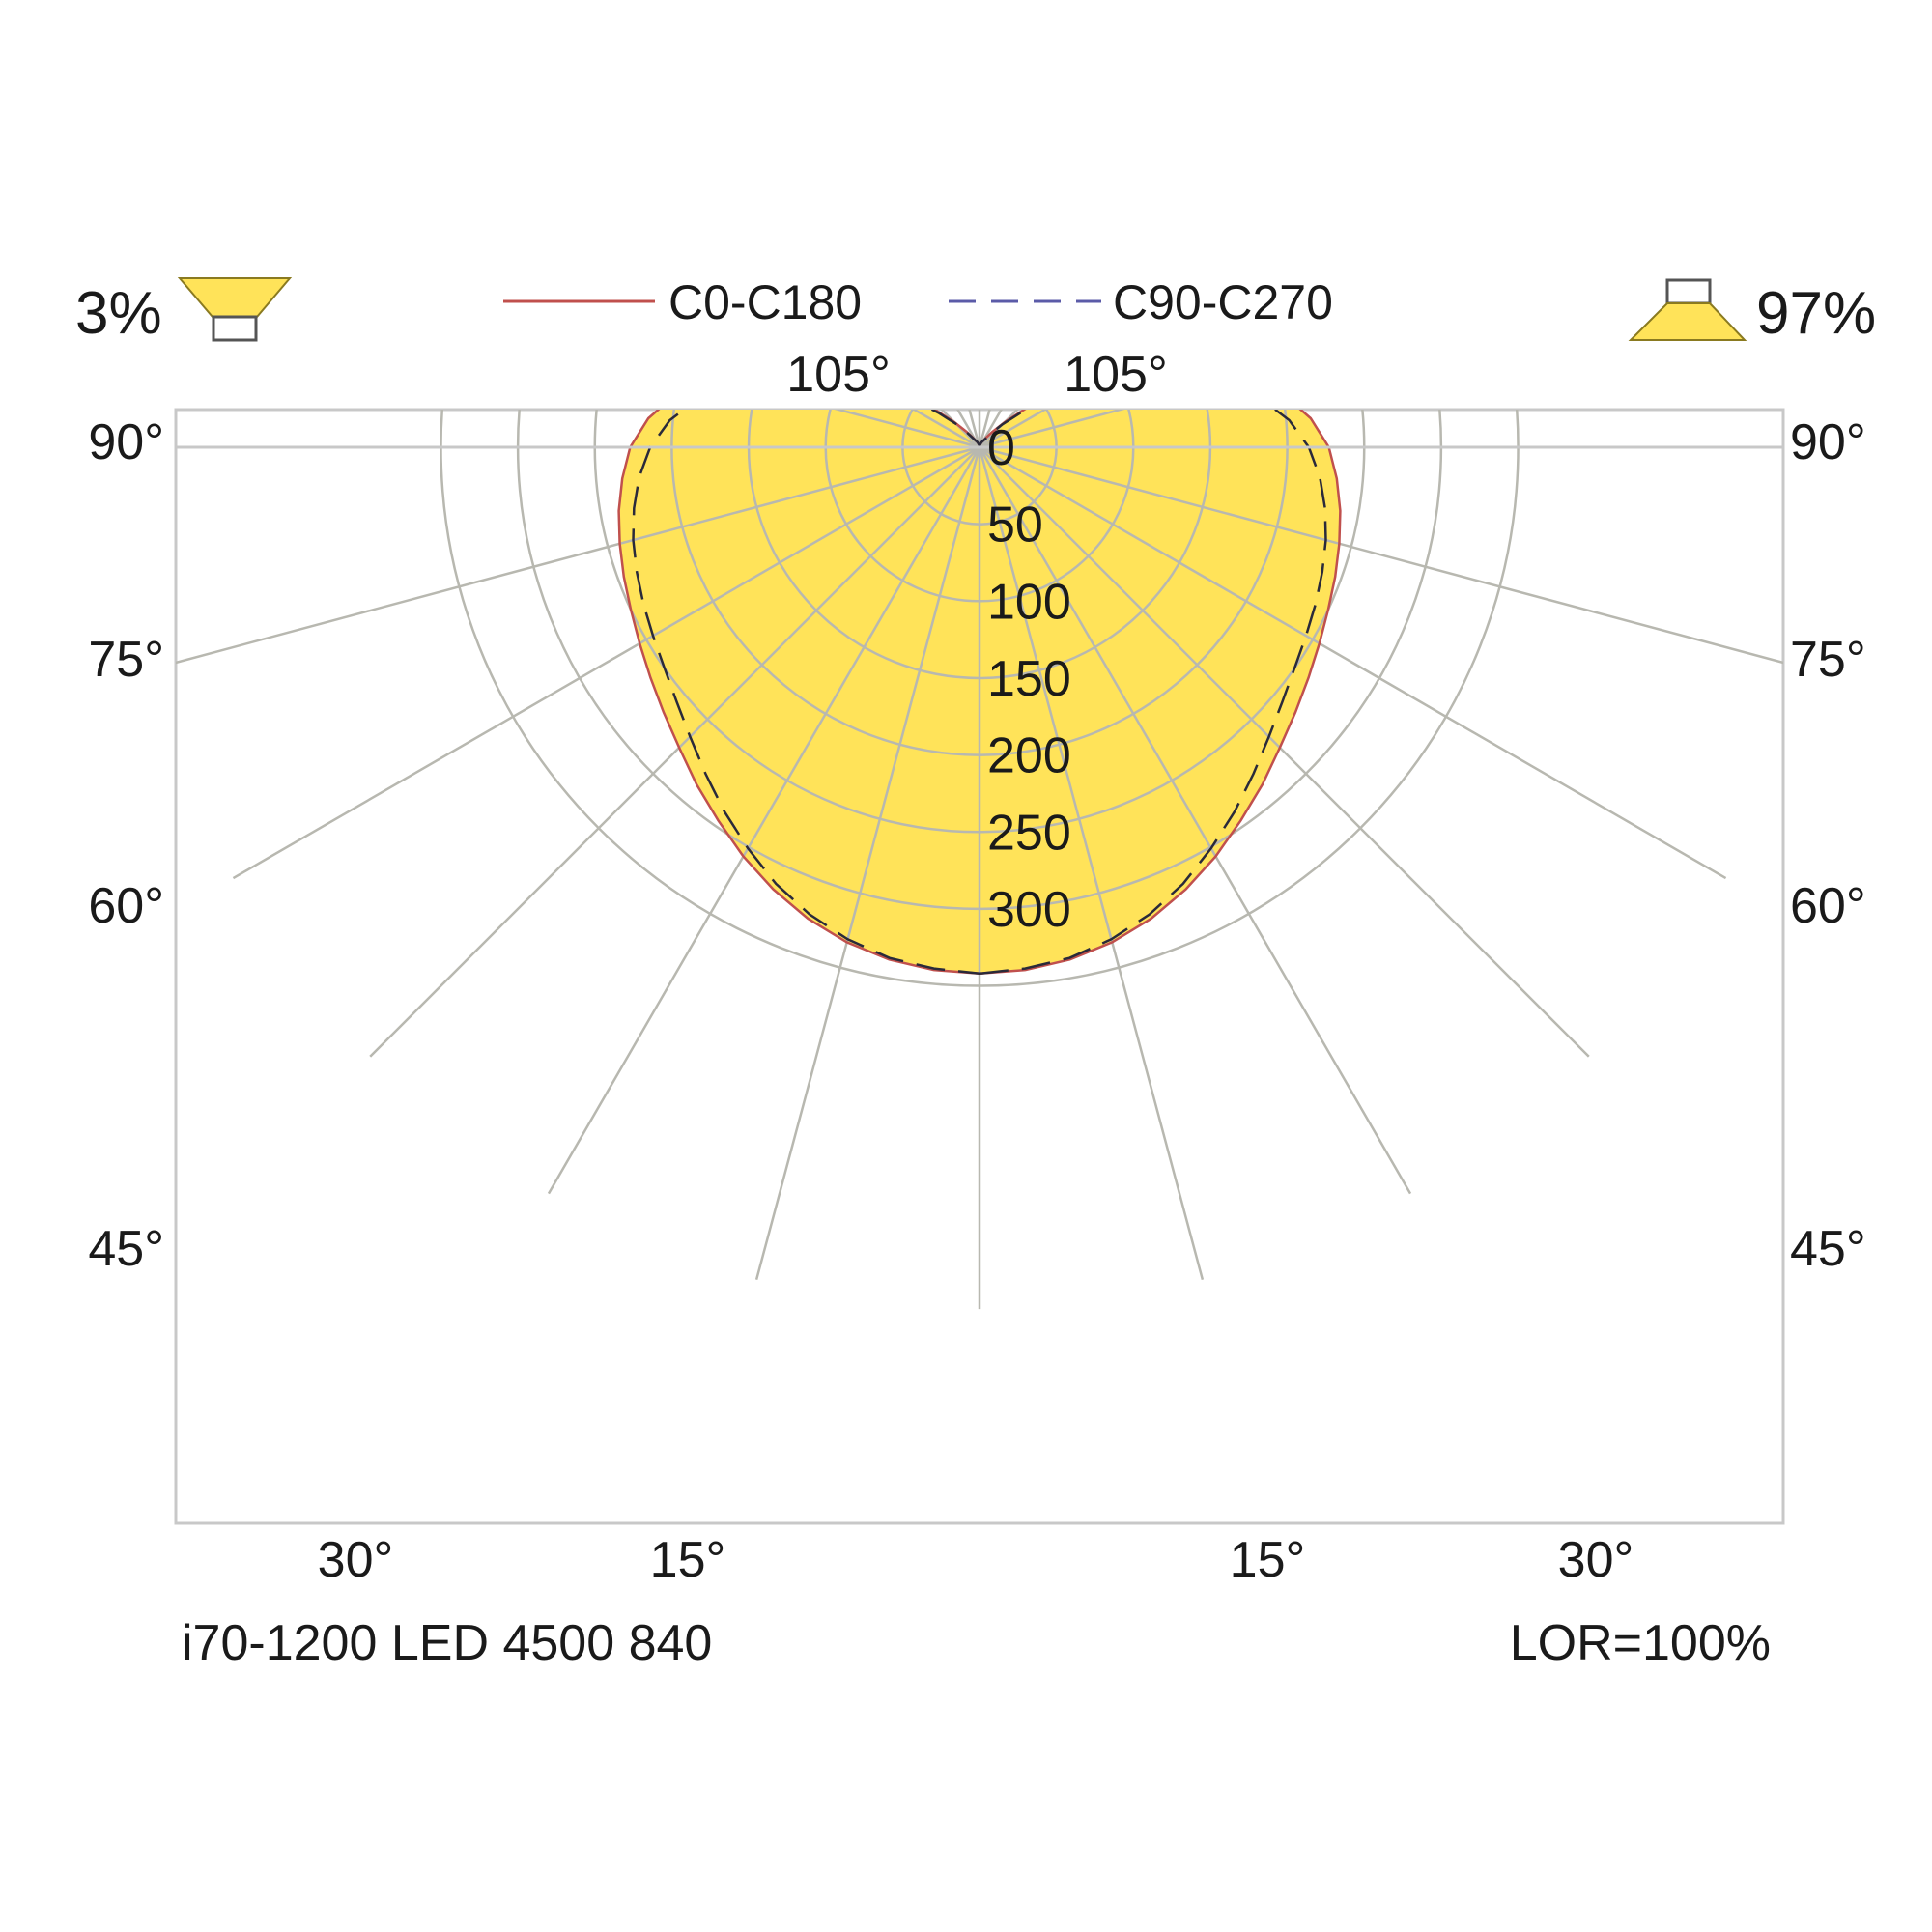  What do you see at coordinates (838, 375) in the screenshot?
I see `angle-label-top-left-105: 105°` at bounding box center [838, 375].